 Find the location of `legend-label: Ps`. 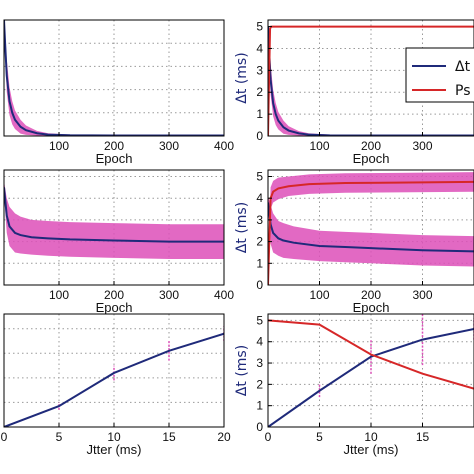

legend-label: Ps is located at coordinates (463, 91).